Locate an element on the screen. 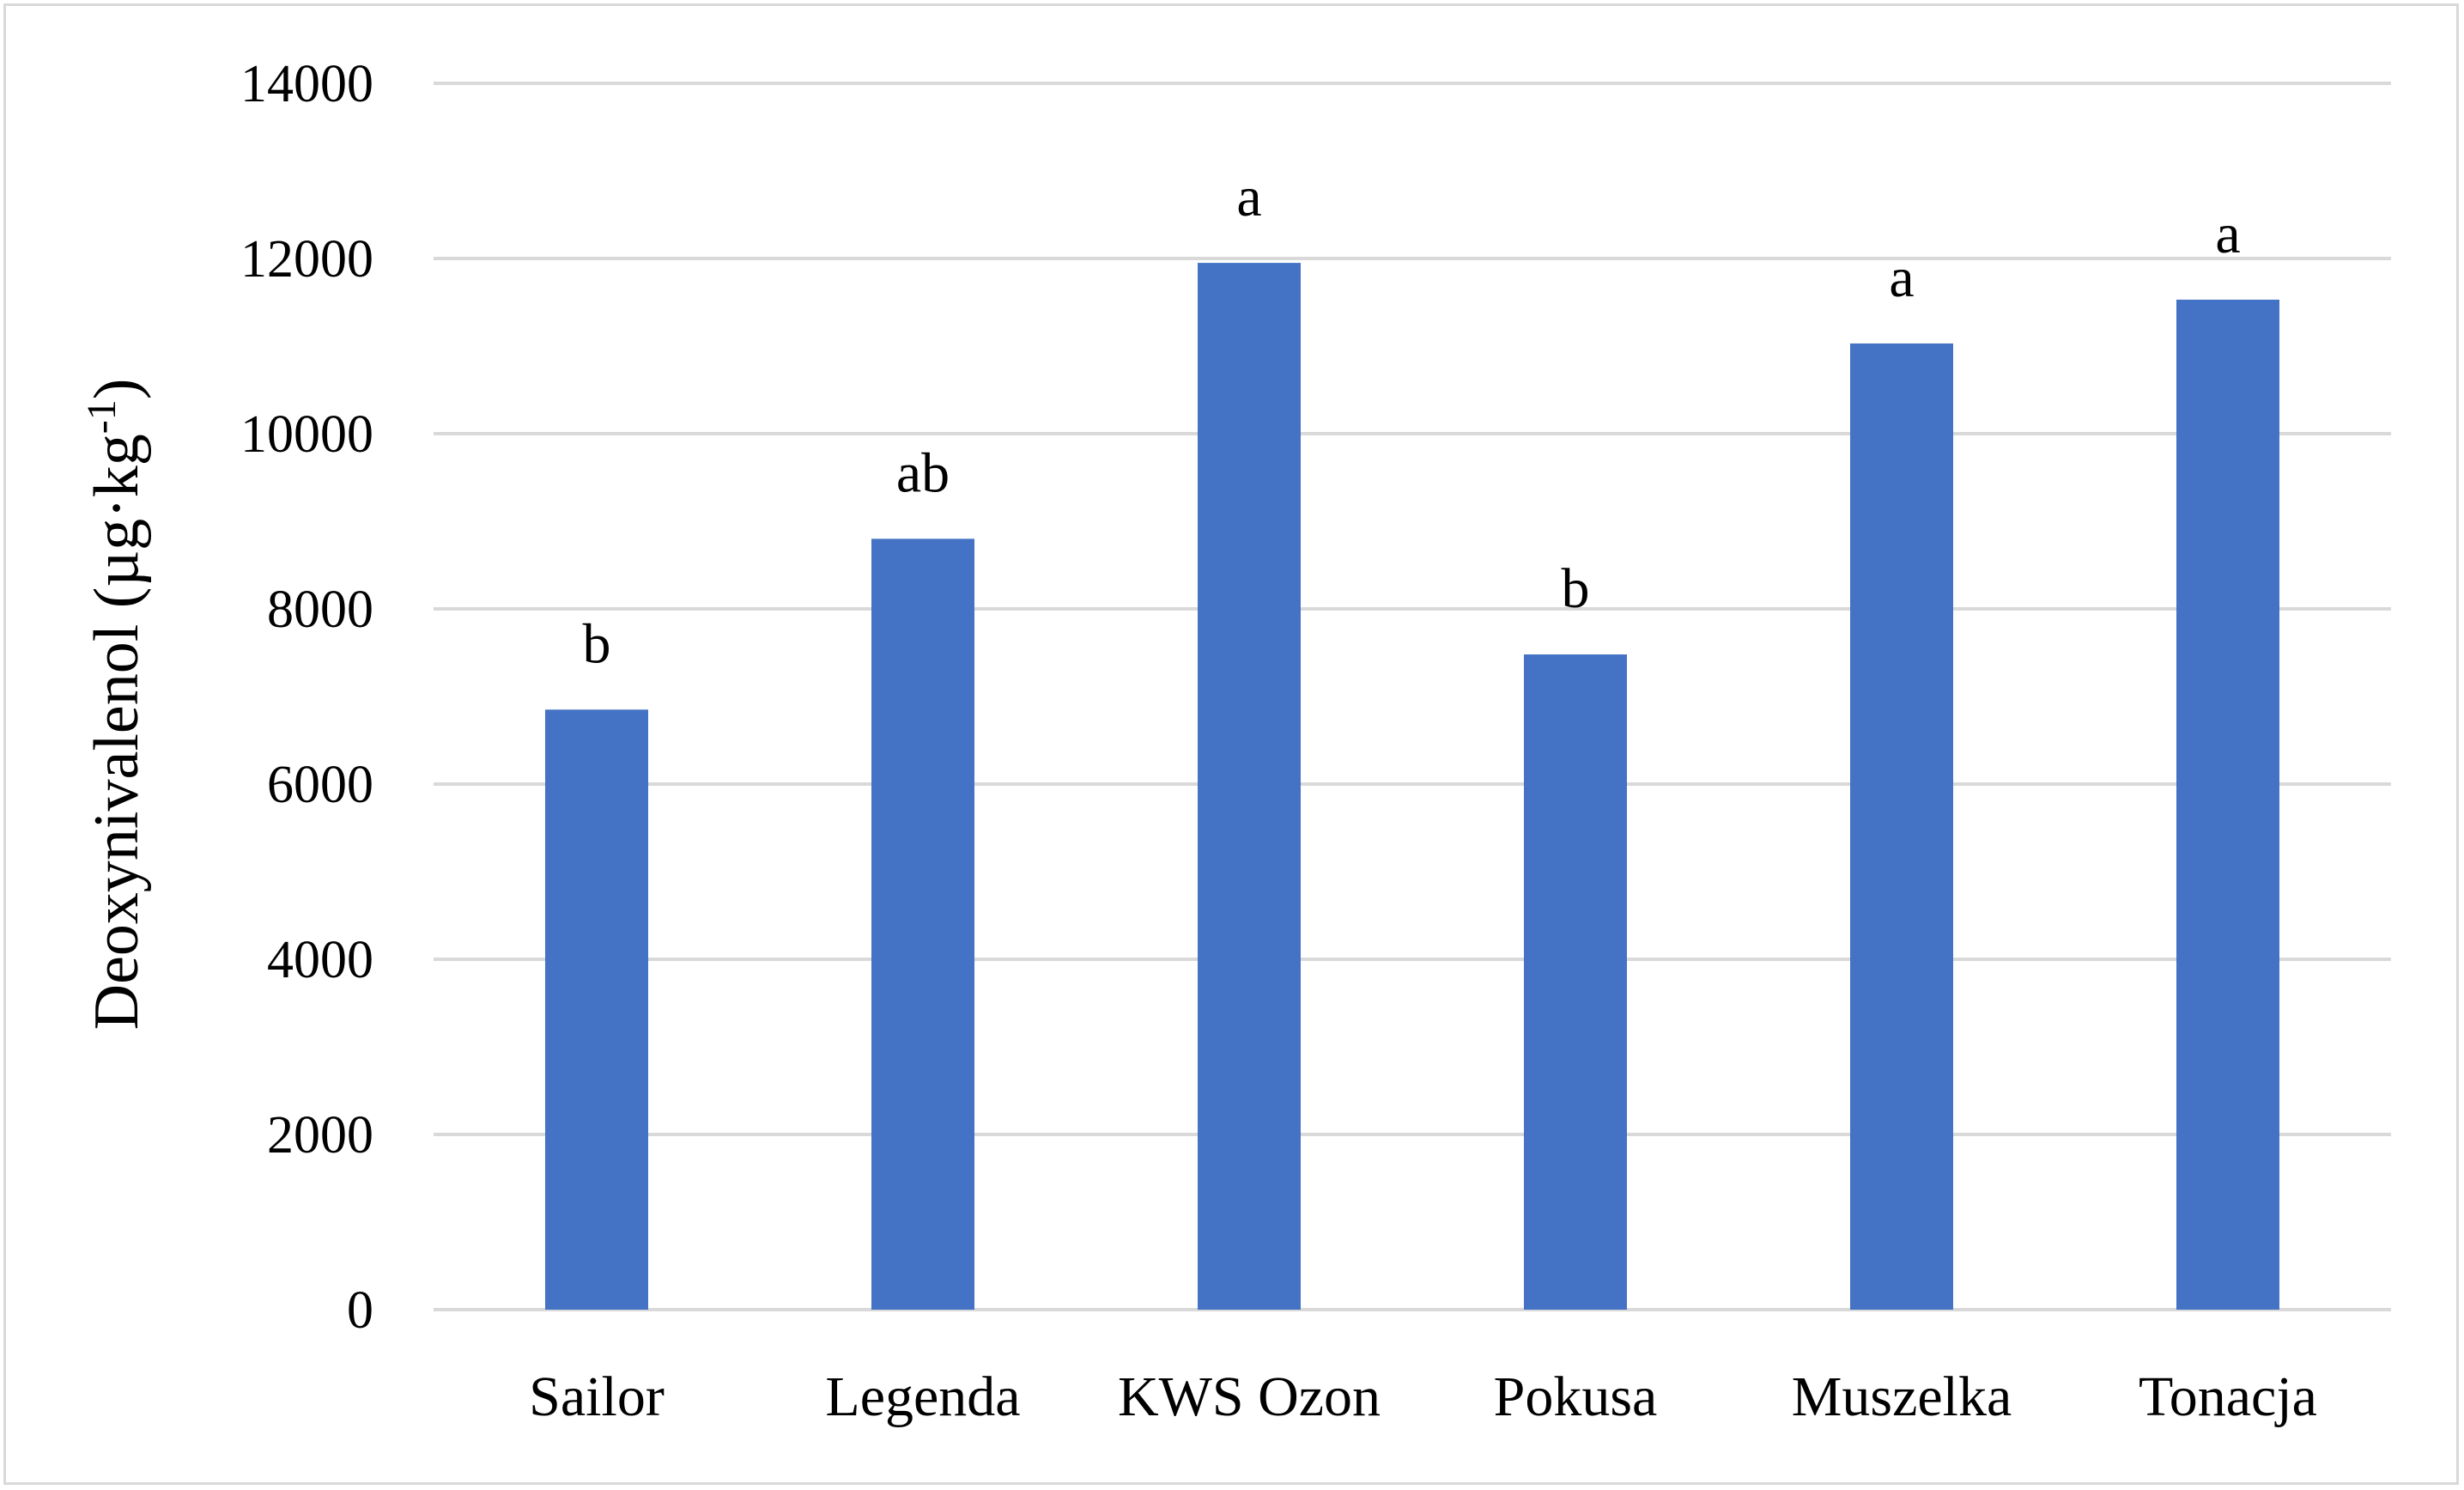 This screenshot has height=1490, width=2464. bar-pokusa is located at coordinates (1575, 982).